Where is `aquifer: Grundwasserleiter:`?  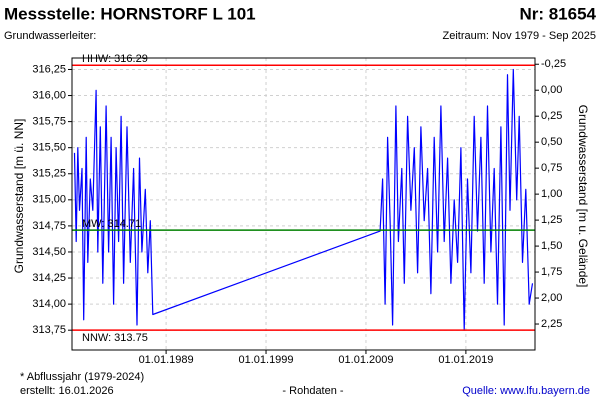
aquifer: Grundwasserleiter: is located at coordinates (50, 36).